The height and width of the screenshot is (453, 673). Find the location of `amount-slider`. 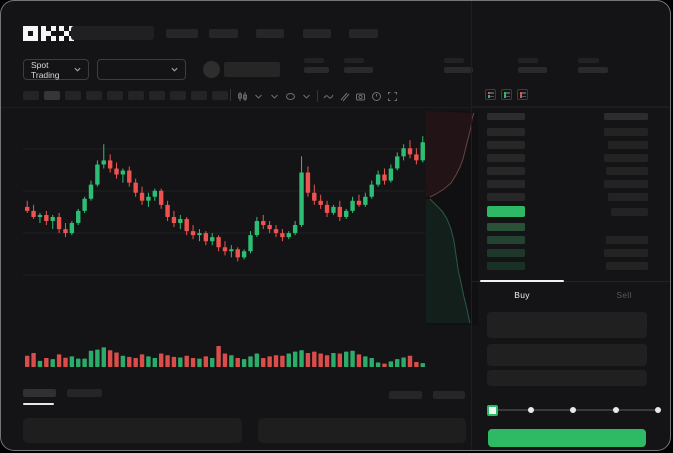

amount-slider is located at coordinates (574, 410).